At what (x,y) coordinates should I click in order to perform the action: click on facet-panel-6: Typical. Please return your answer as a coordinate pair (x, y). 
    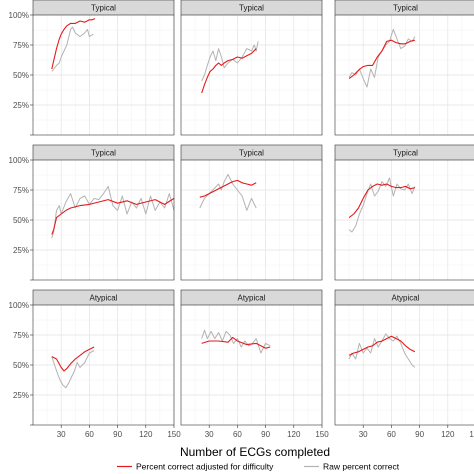
    Looking at the image, I should click on (404, 212).